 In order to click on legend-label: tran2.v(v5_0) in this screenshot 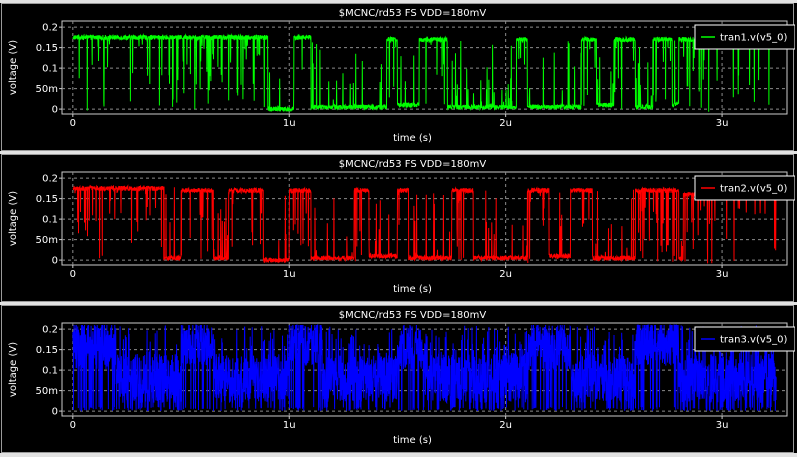, I will do `click(754, 189)`.